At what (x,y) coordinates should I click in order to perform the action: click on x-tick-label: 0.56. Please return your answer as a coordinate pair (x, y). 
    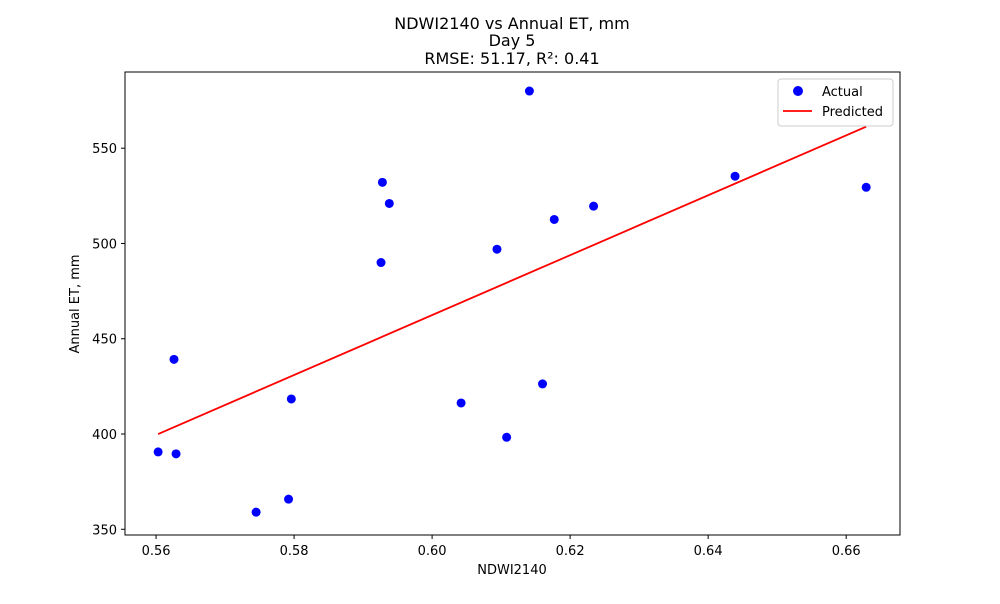
    Looking at the image, I should click on (156, 551).